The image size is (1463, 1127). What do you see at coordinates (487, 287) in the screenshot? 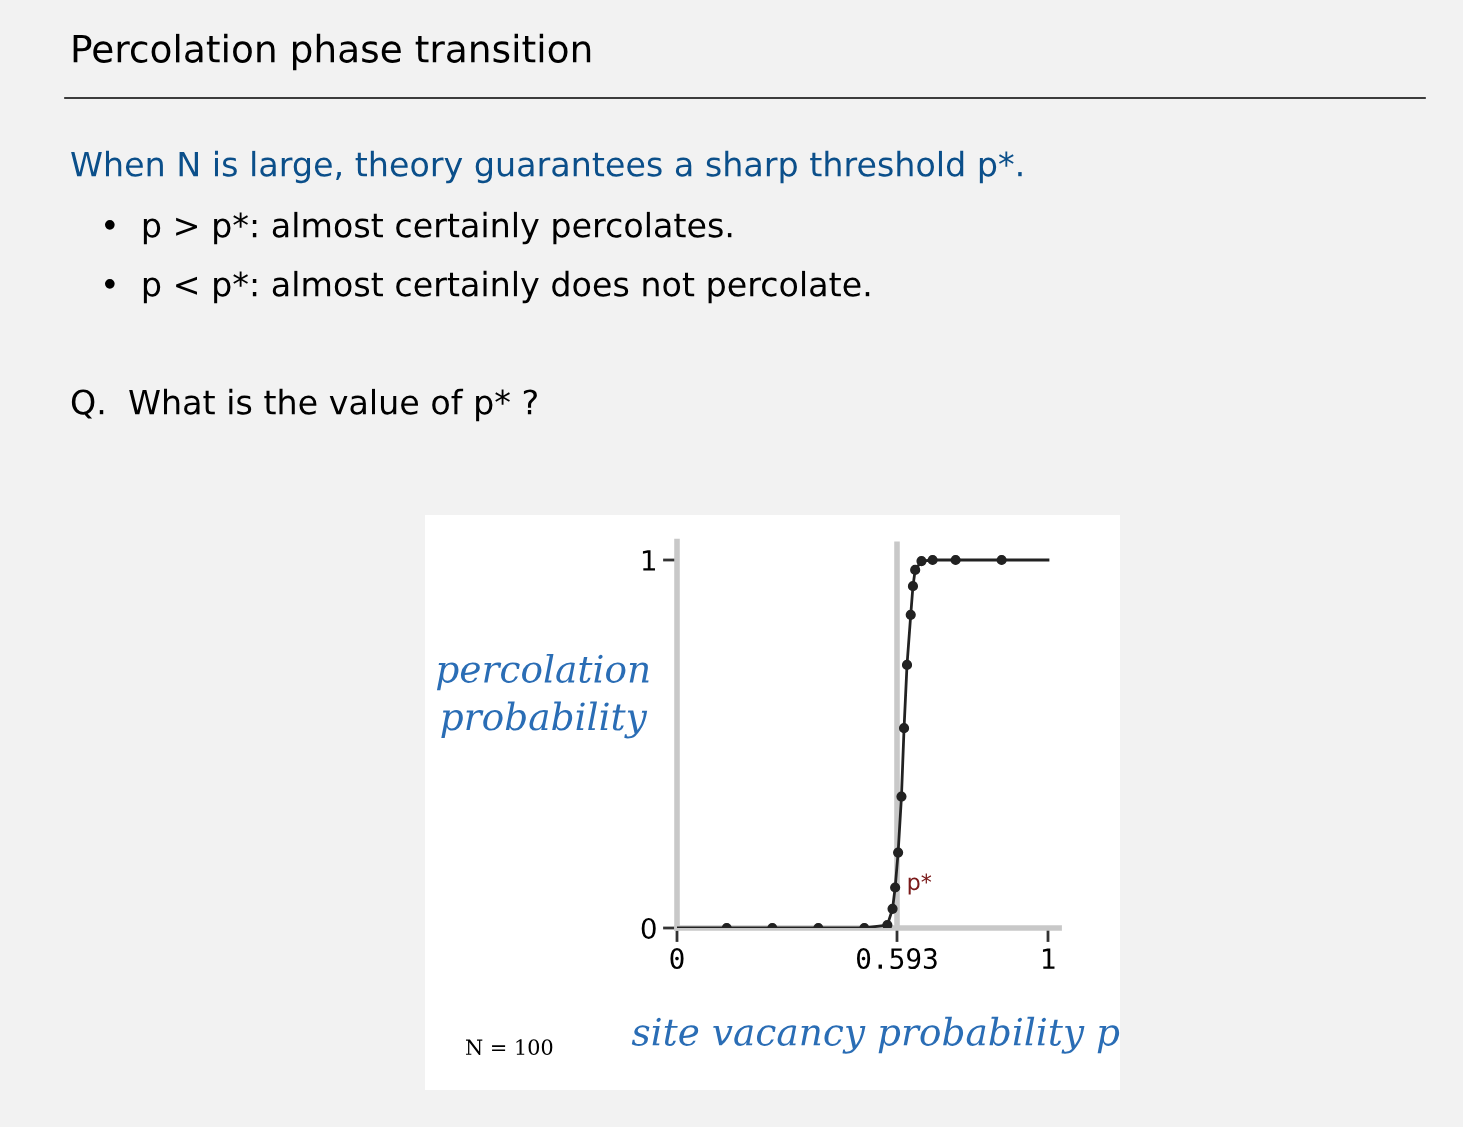
I see `text: • p < p*: almost certainly does not percolate.` at bounding box center [487, 287].